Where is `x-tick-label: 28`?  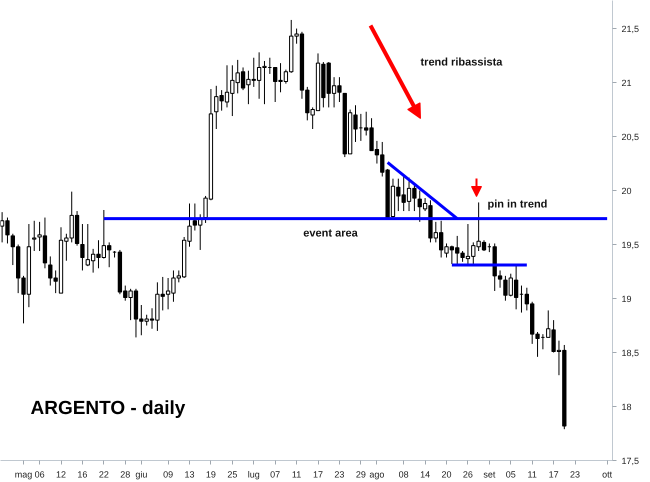
x-tick-label: 28 is located at coordinates (125, 475).